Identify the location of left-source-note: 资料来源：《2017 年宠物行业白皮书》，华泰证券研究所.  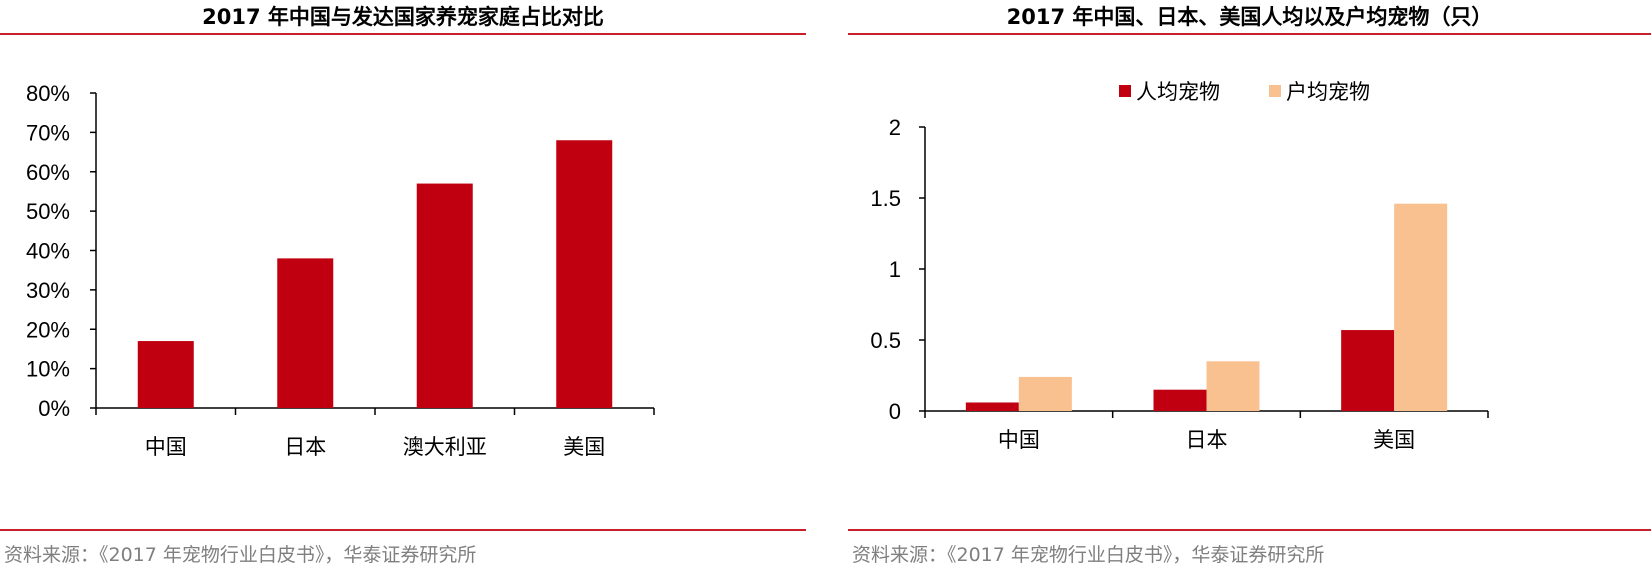
(240, 555).